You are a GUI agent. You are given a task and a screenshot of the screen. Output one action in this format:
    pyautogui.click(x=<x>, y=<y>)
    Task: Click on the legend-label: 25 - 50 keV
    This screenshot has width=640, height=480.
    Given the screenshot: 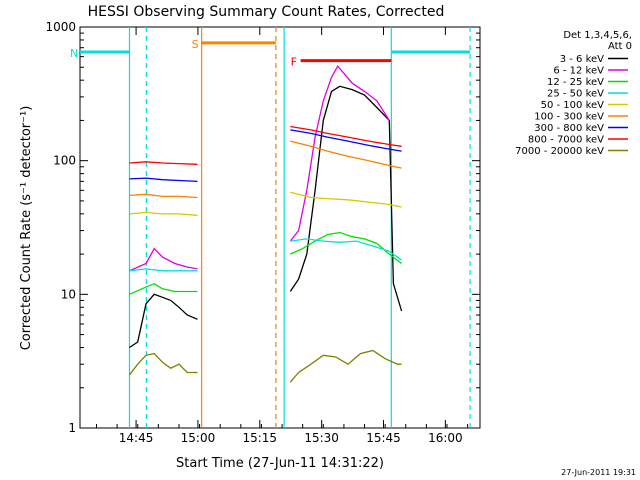 What is the action you would take?
    pyautogui.click(x=575, y=94)
    